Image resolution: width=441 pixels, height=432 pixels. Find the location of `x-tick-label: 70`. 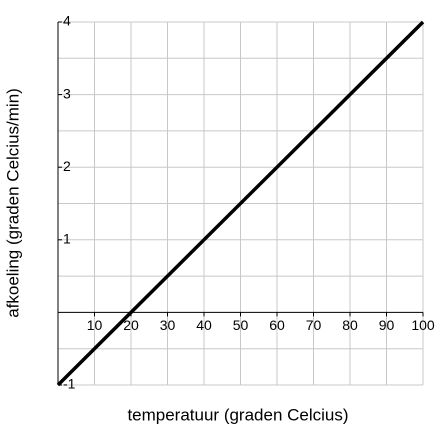

x-tick-label: 70 is located at coordinates (314, 325).